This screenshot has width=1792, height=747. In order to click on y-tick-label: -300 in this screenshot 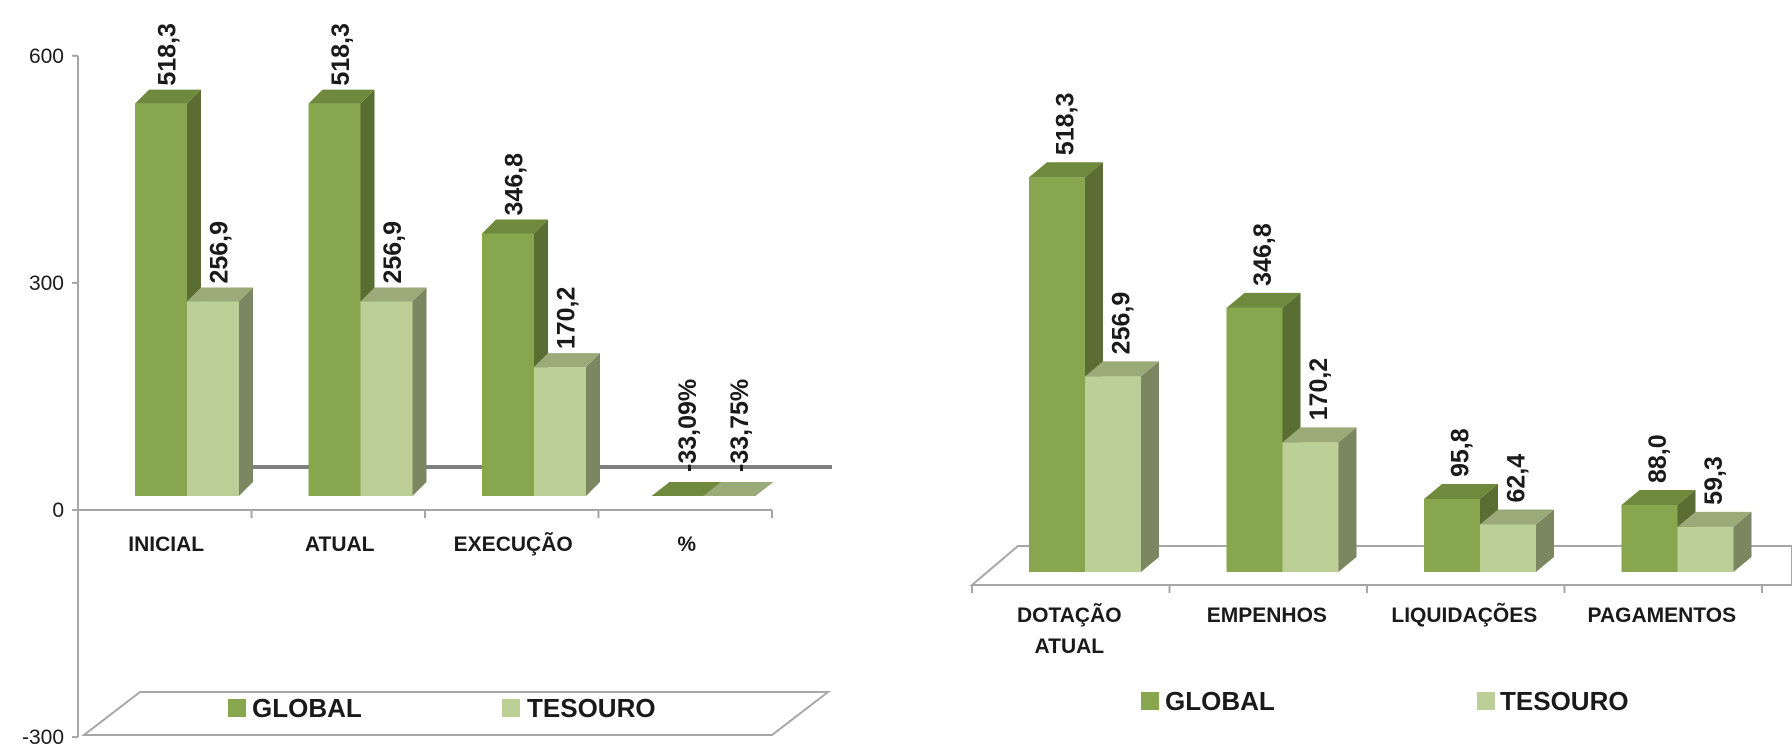, I will do `click(43, 736)`.